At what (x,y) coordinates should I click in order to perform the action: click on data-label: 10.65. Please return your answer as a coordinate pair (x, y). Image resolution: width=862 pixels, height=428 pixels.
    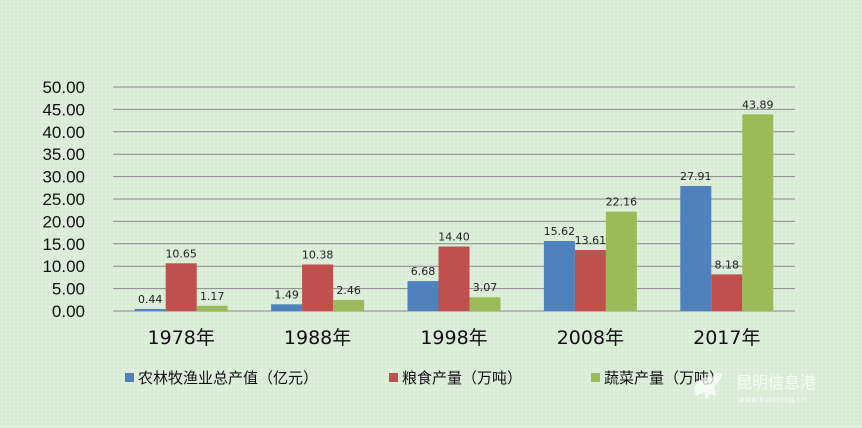
    Looking at the image, I should click on (181, 253).